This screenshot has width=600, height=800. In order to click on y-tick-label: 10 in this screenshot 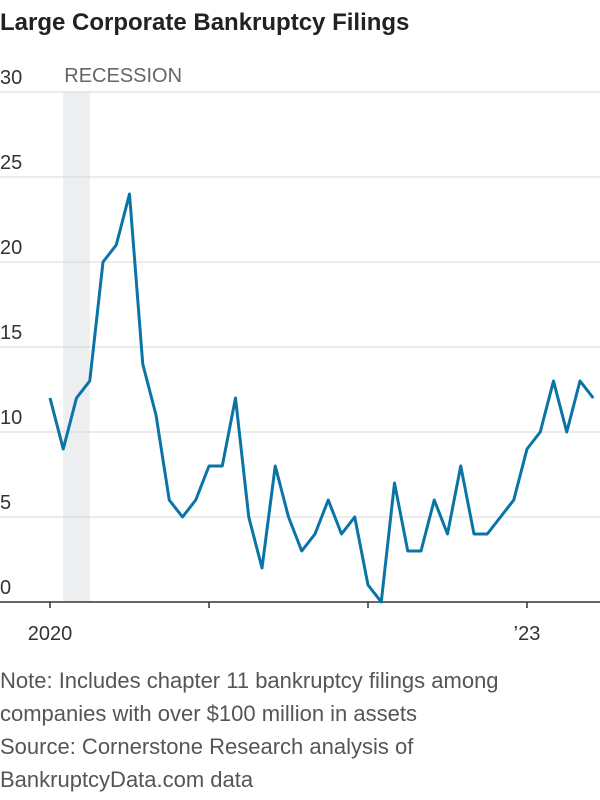, I will do `click(11, 418)`.